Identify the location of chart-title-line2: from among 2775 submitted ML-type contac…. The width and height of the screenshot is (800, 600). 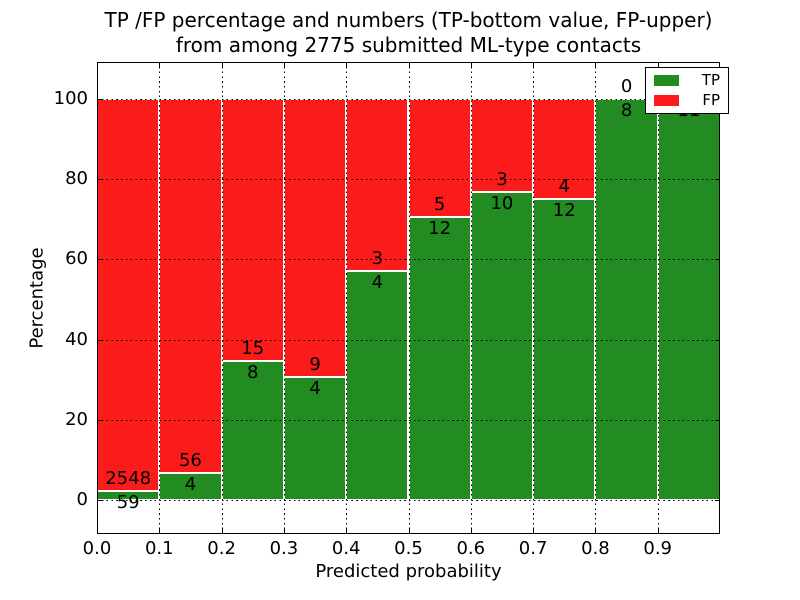
(408, 45).